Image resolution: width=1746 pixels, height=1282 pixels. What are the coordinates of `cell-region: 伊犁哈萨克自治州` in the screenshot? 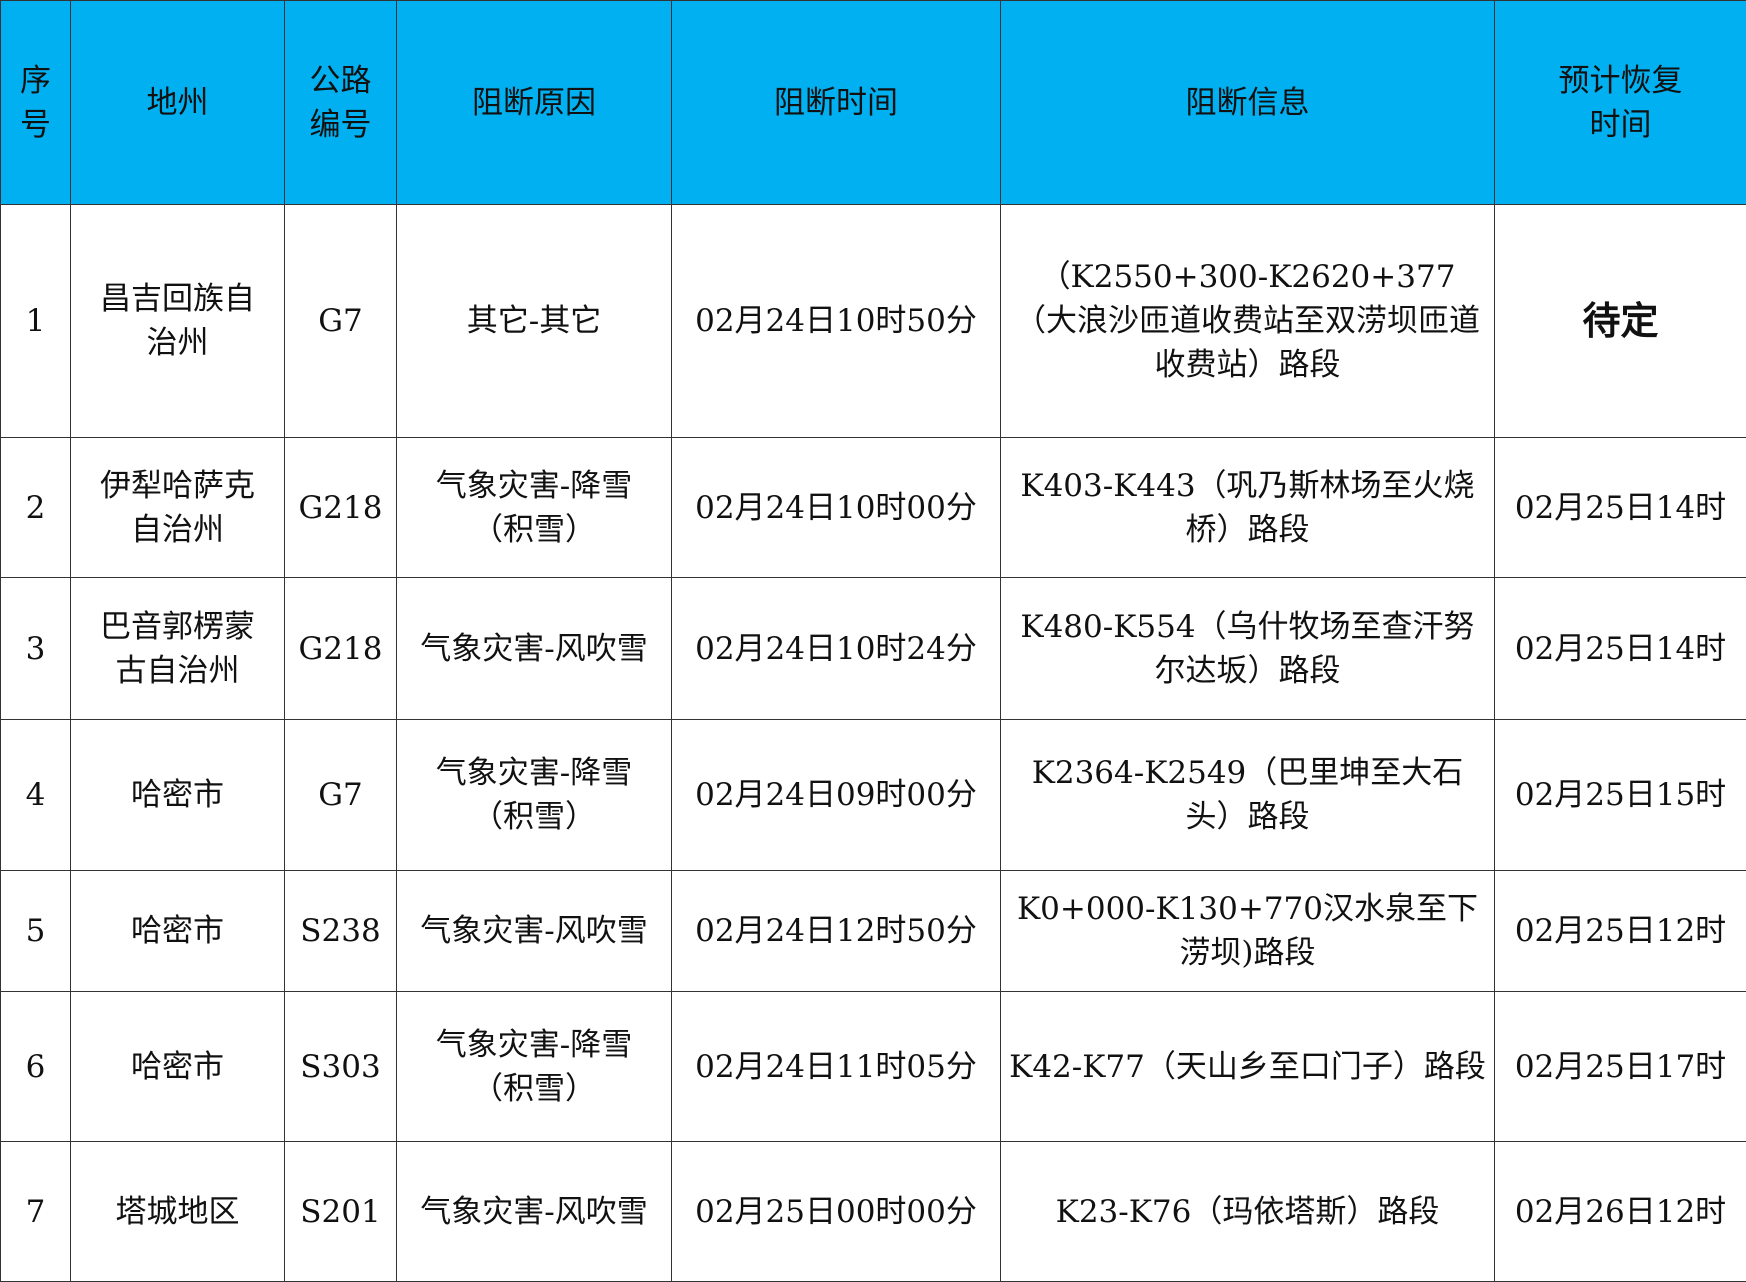 It's located at (178, 508).